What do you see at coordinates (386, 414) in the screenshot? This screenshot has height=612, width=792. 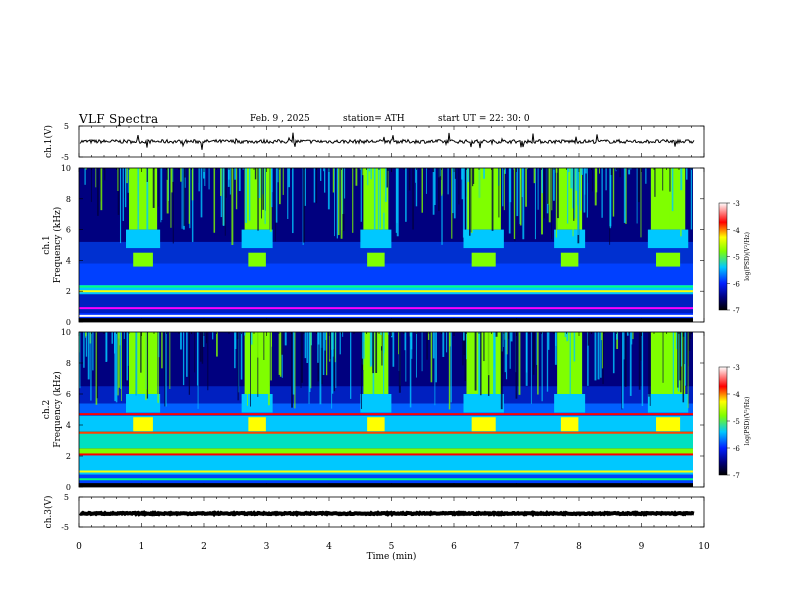 I see `spectral-line` at bounding box center [386, 414].